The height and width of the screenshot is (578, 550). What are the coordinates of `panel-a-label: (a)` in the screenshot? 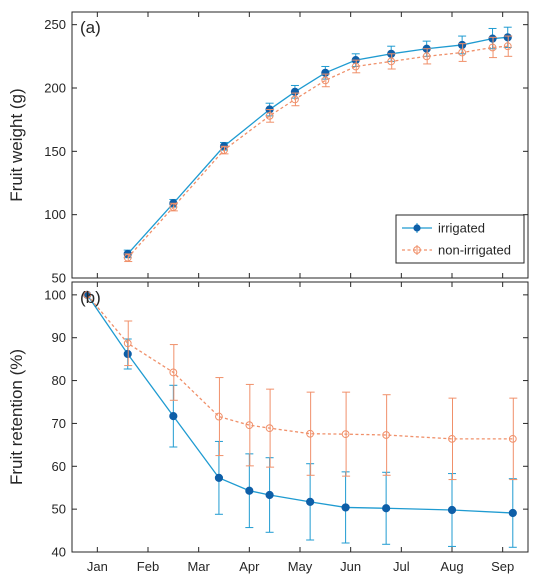 It's located at (90, 27).